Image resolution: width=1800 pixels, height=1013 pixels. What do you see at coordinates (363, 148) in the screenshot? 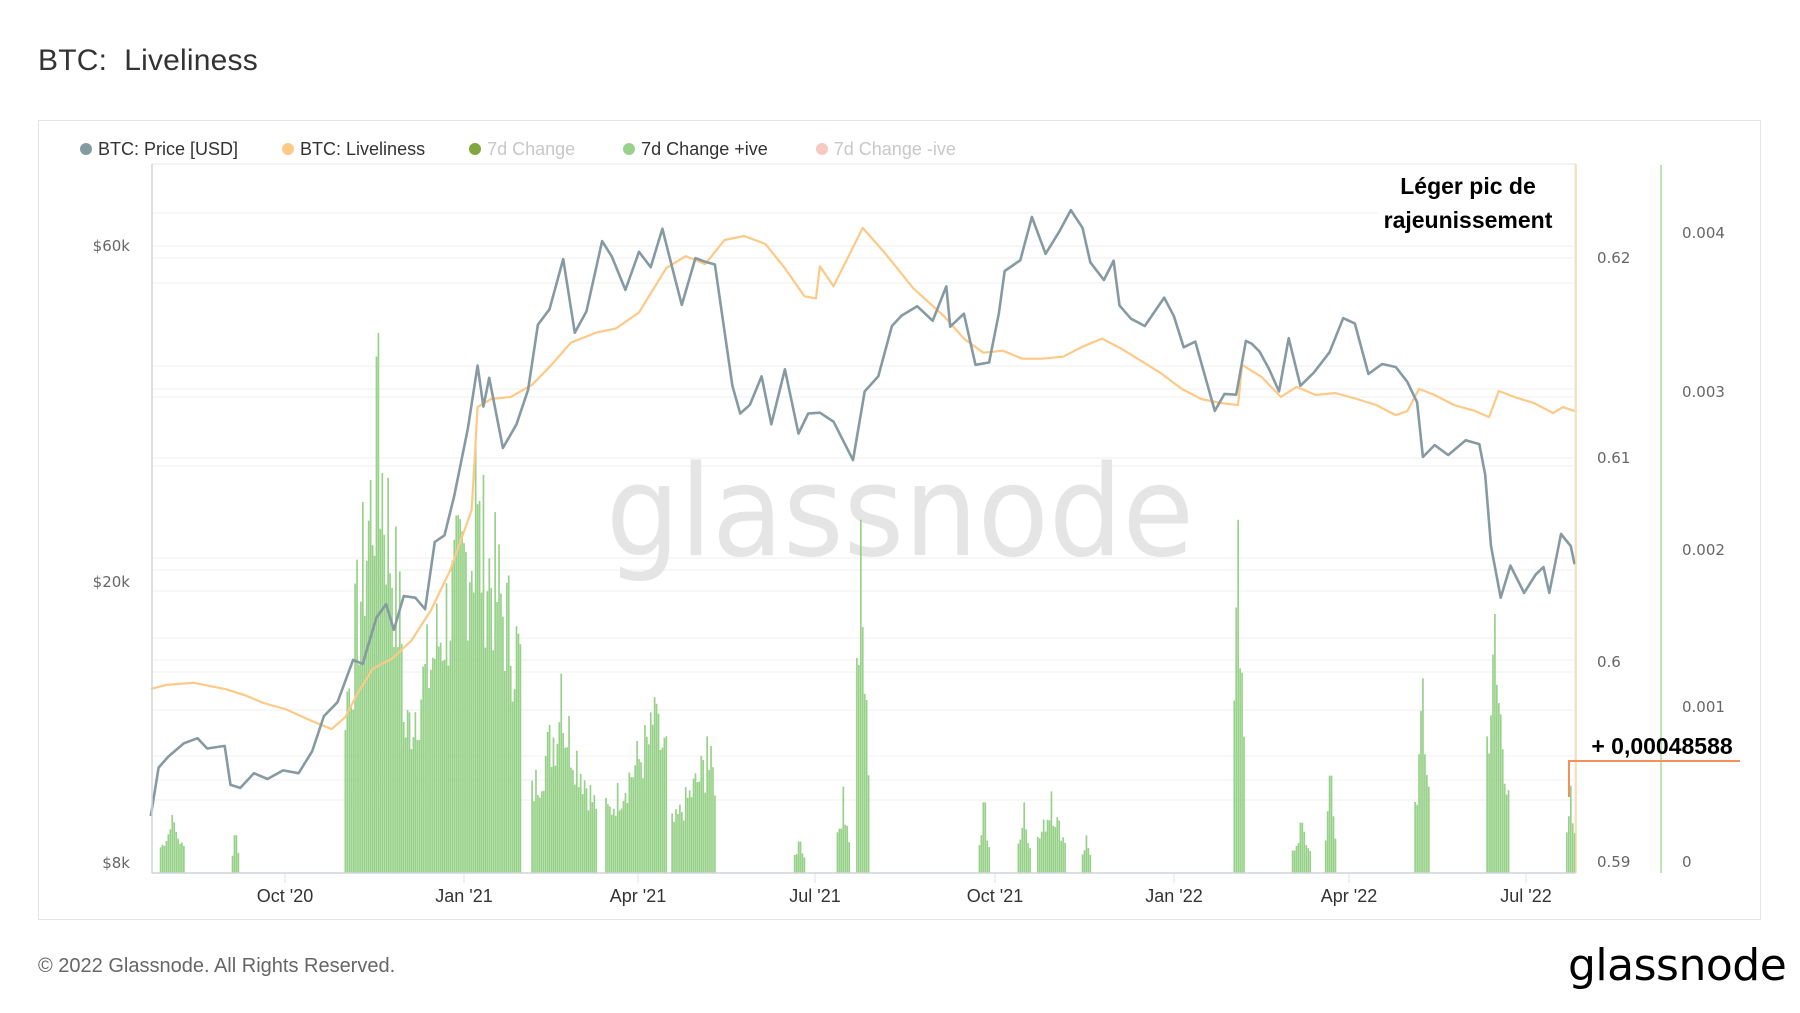
I see `legend-label: BTC: Liveliness` at bounding box center [363, 148].